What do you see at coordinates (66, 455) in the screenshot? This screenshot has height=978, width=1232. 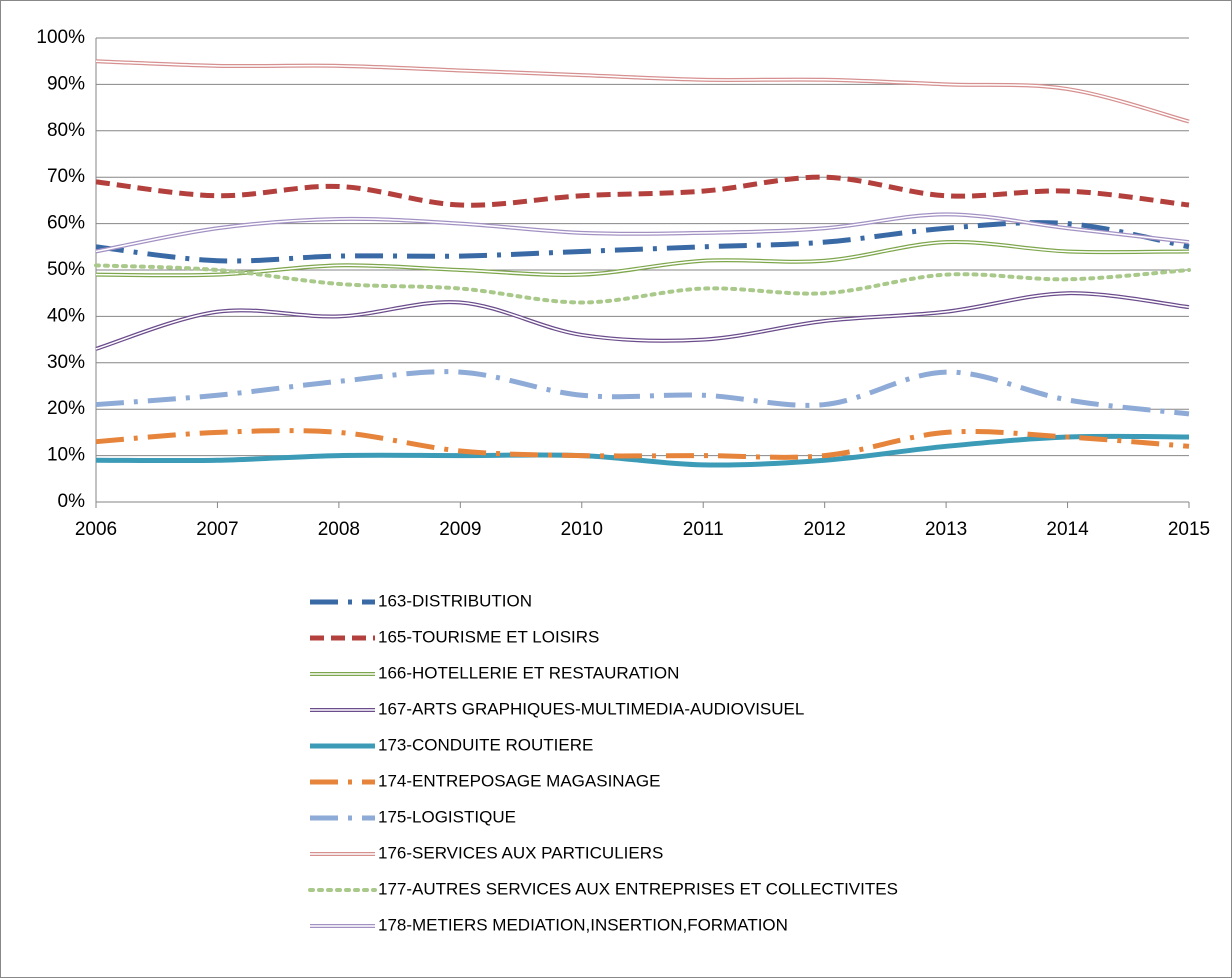 I see `y-tick-label: 10%` at bounding box center [66, 455].